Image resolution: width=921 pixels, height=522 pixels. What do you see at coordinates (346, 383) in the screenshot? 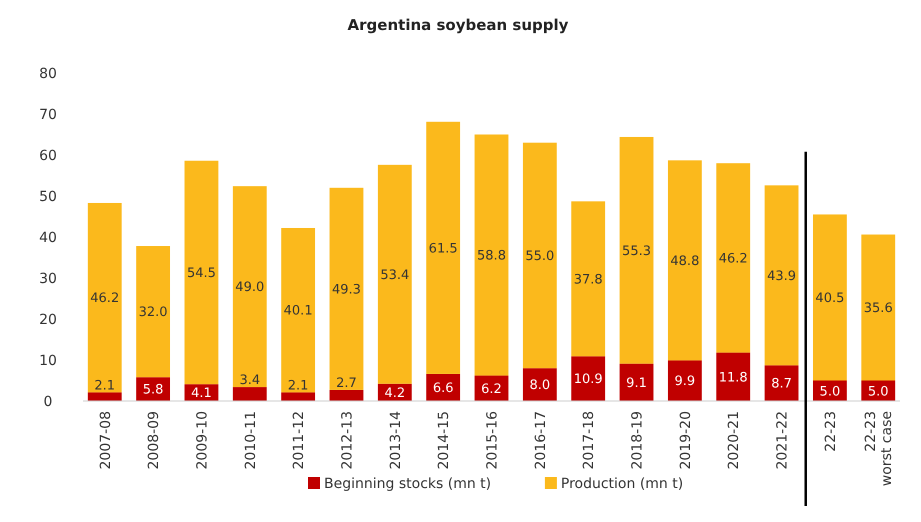
I see `data-label: 2.7` at bounding box center [346, 383].